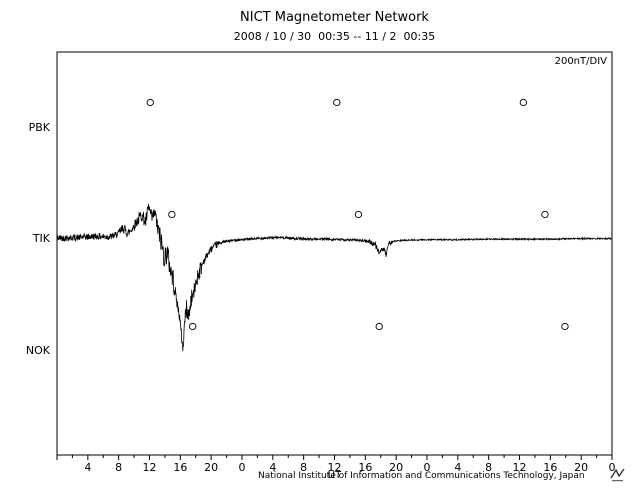 The image size is (640, 500). Describe the element at coordinates (334, 17) in the screenshot. I see `page-title: NICT Magnetometer Network` at that location.